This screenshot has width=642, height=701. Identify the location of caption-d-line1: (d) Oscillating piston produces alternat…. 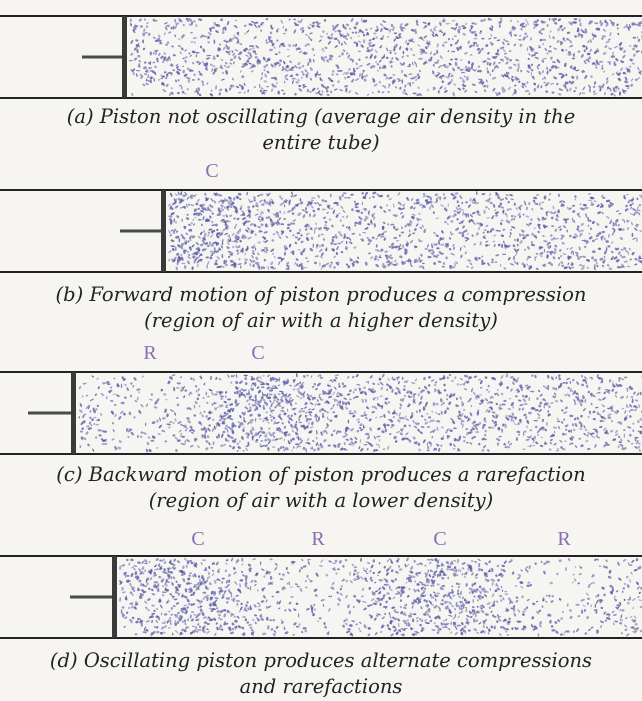
(321, 660).